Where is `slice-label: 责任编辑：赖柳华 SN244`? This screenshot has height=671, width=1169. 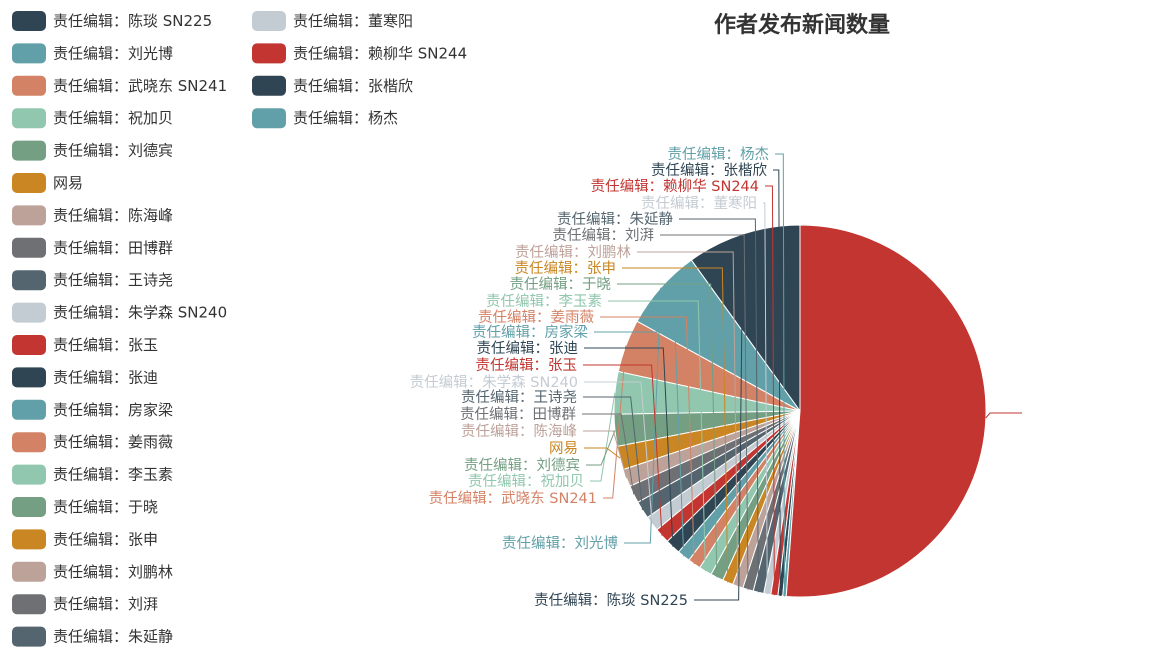 slice-label: 责任编辑：赖柳华 SN244 is located at coordinates (675, 186).